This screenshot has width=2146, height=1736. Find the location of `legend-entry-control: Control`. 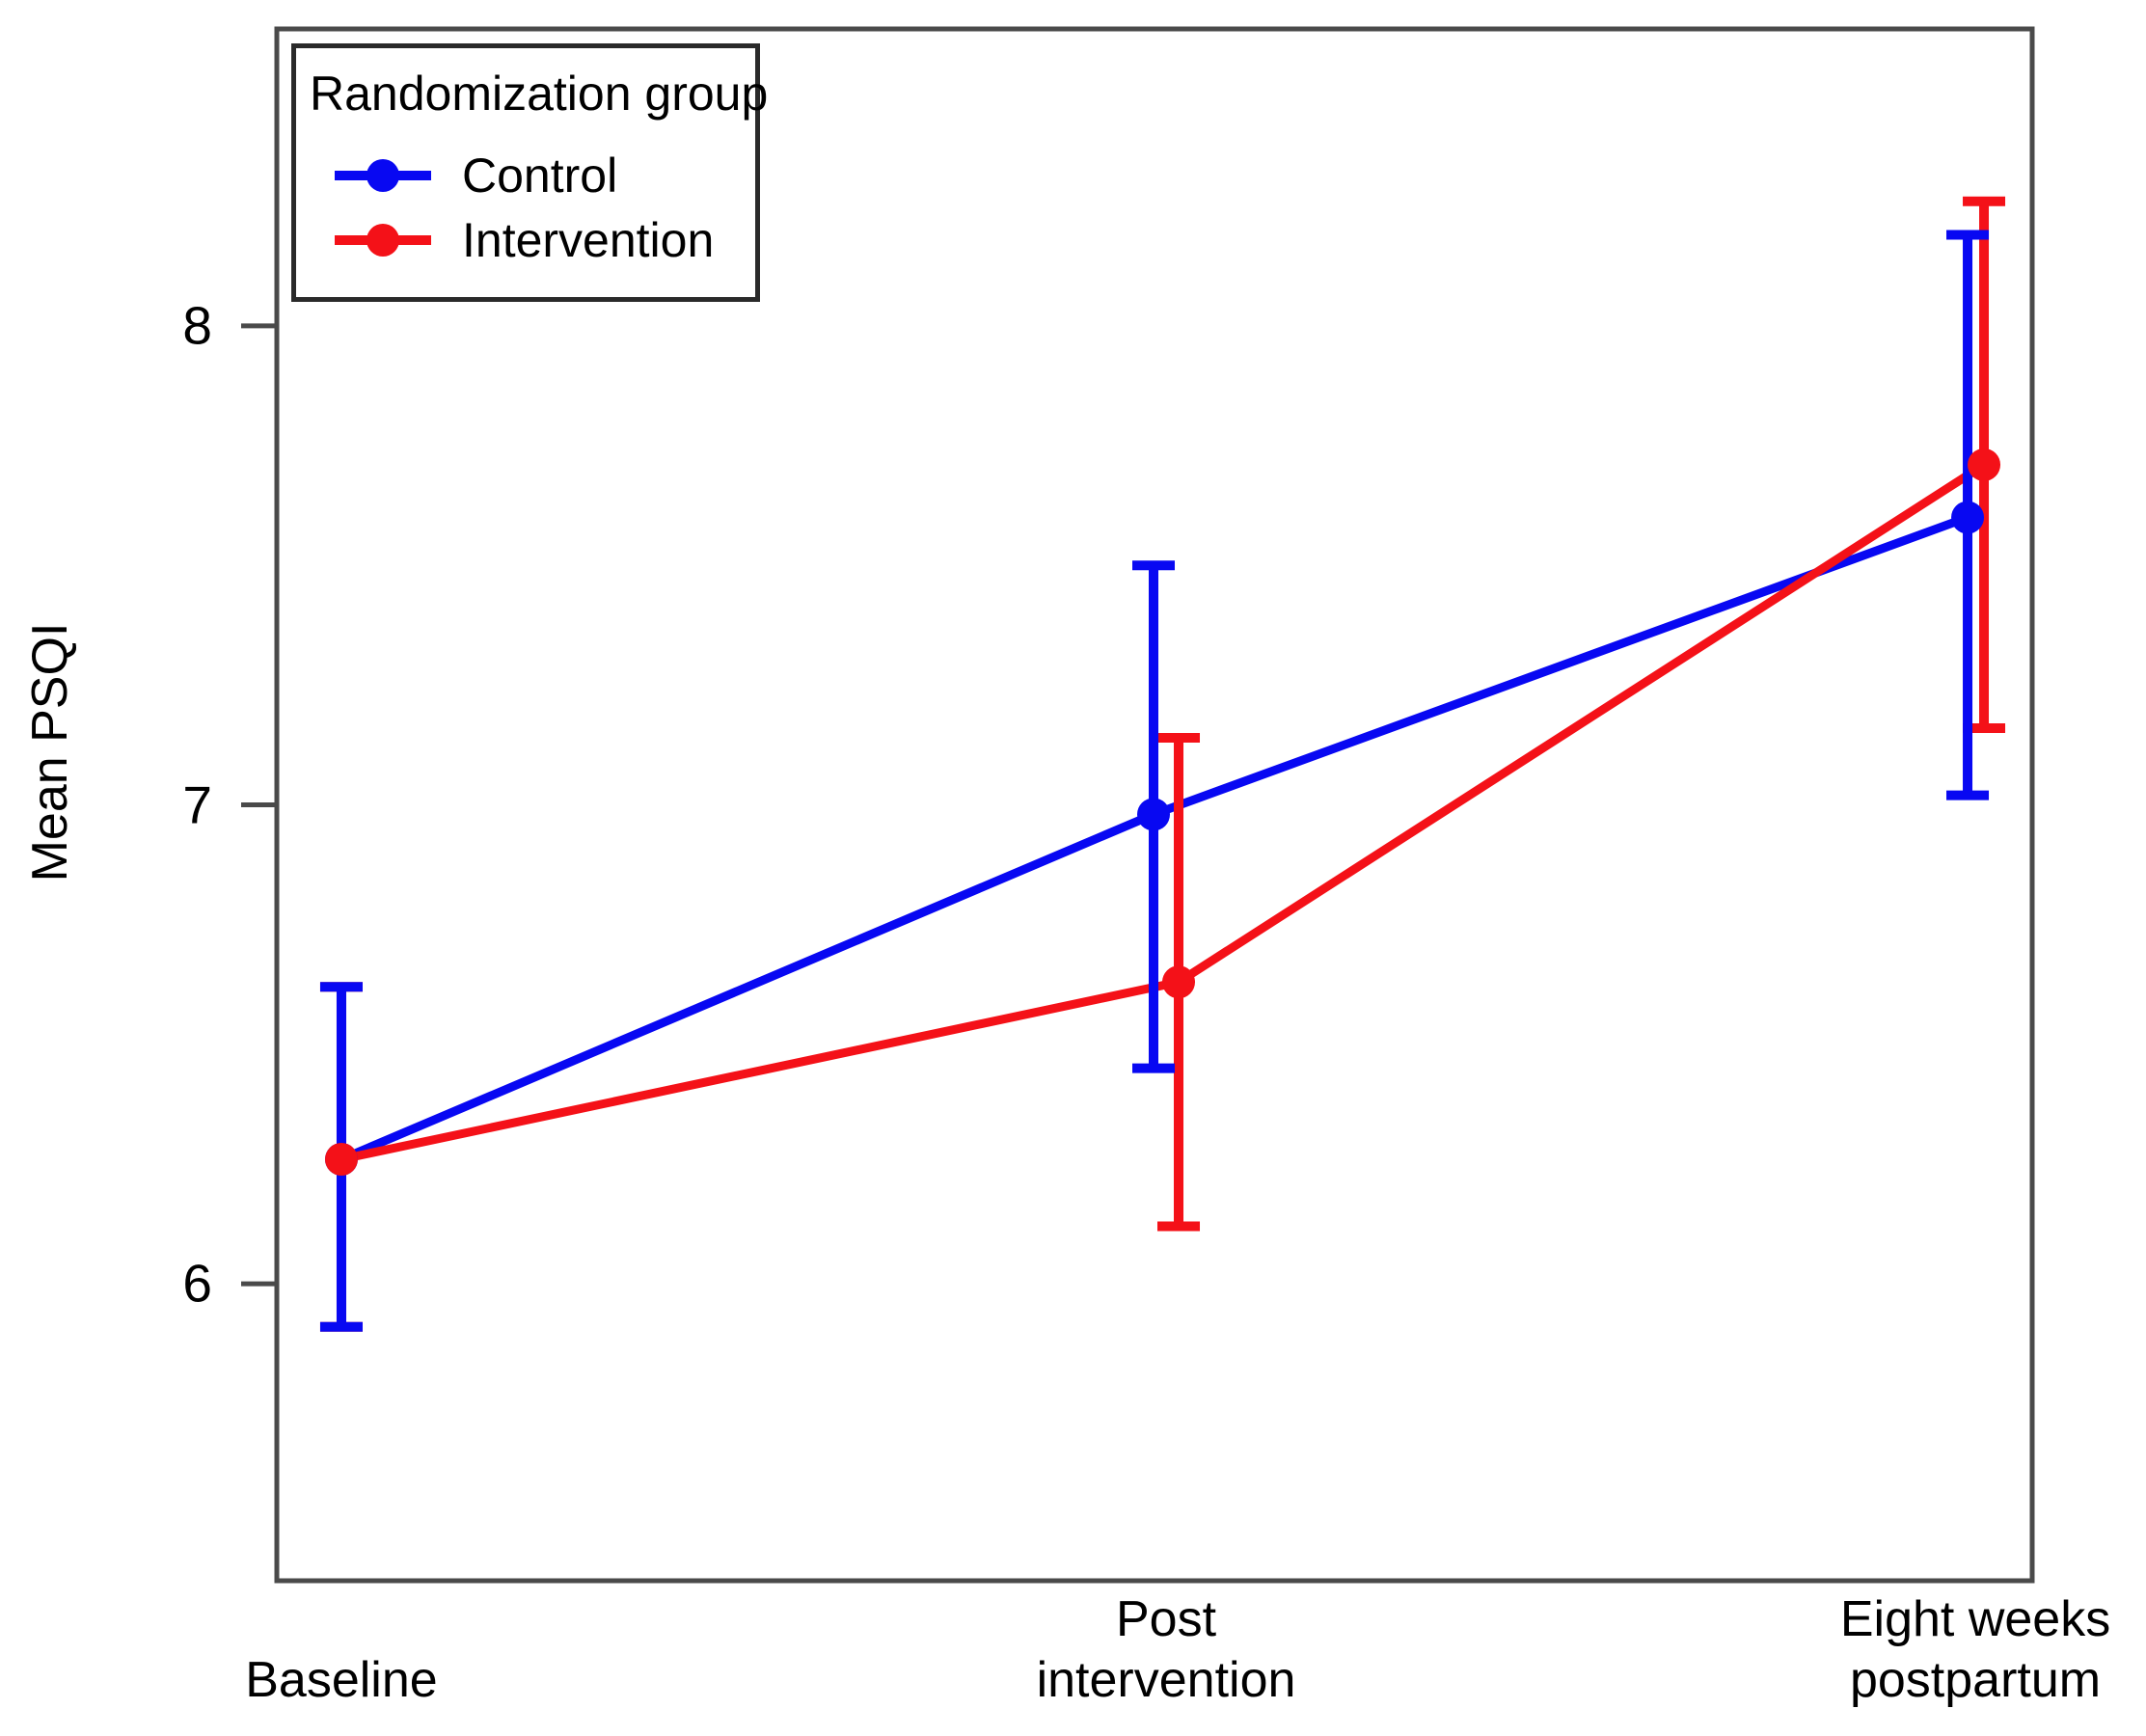

legend-entry-control: Control is located at coordinates (525, 175).